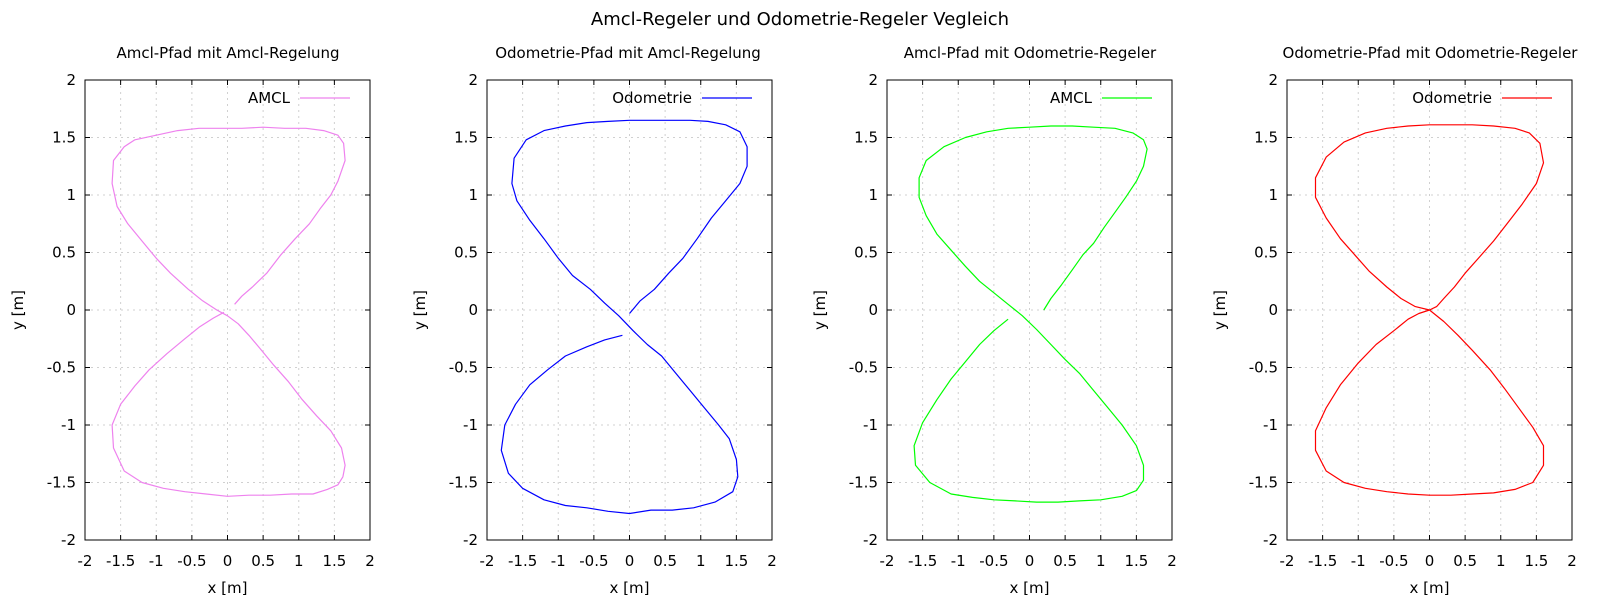 The image size is (1600, 600). I want to click on subplot-title: Odometrie-Pfad mit Amcl-Regelung, so click(628, 53).